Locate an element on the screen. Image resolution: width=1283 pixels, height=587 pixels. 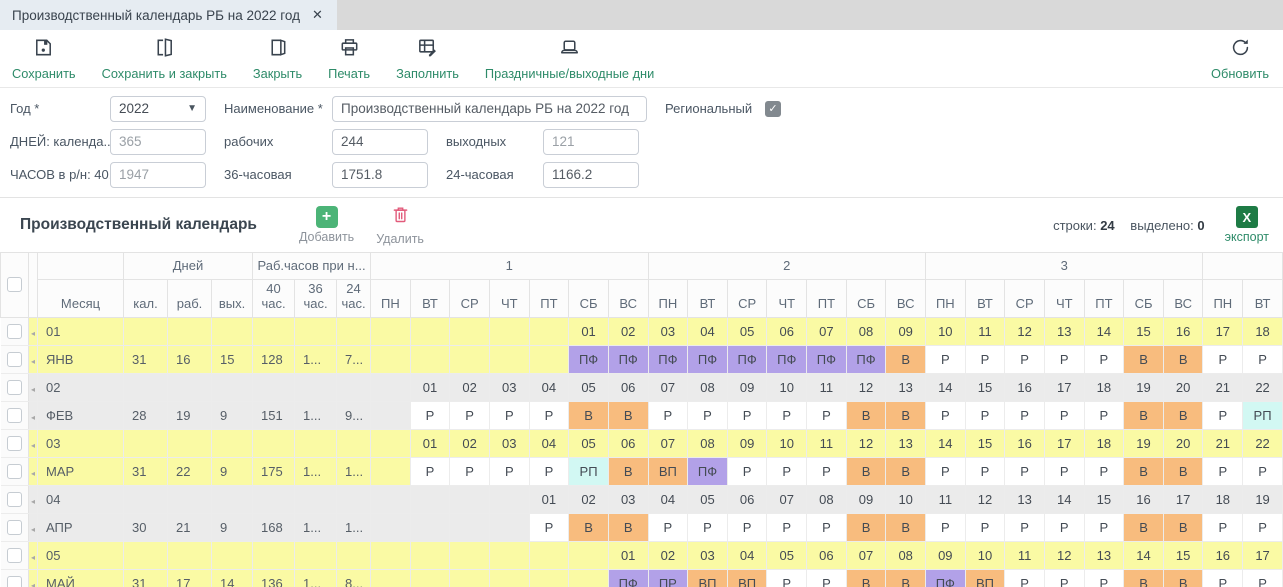
days-off-field is located at coordinates (591, 141).